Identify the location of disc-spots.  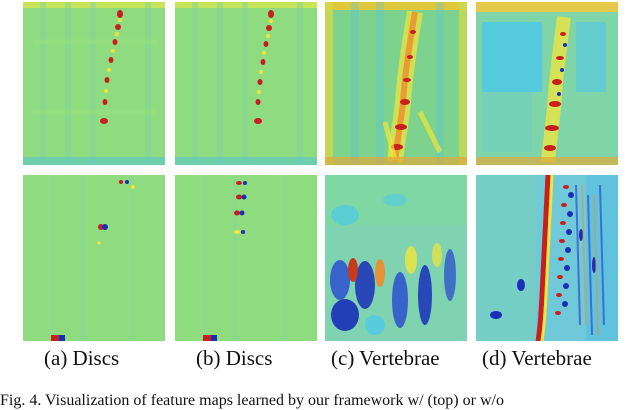
(111, 67).